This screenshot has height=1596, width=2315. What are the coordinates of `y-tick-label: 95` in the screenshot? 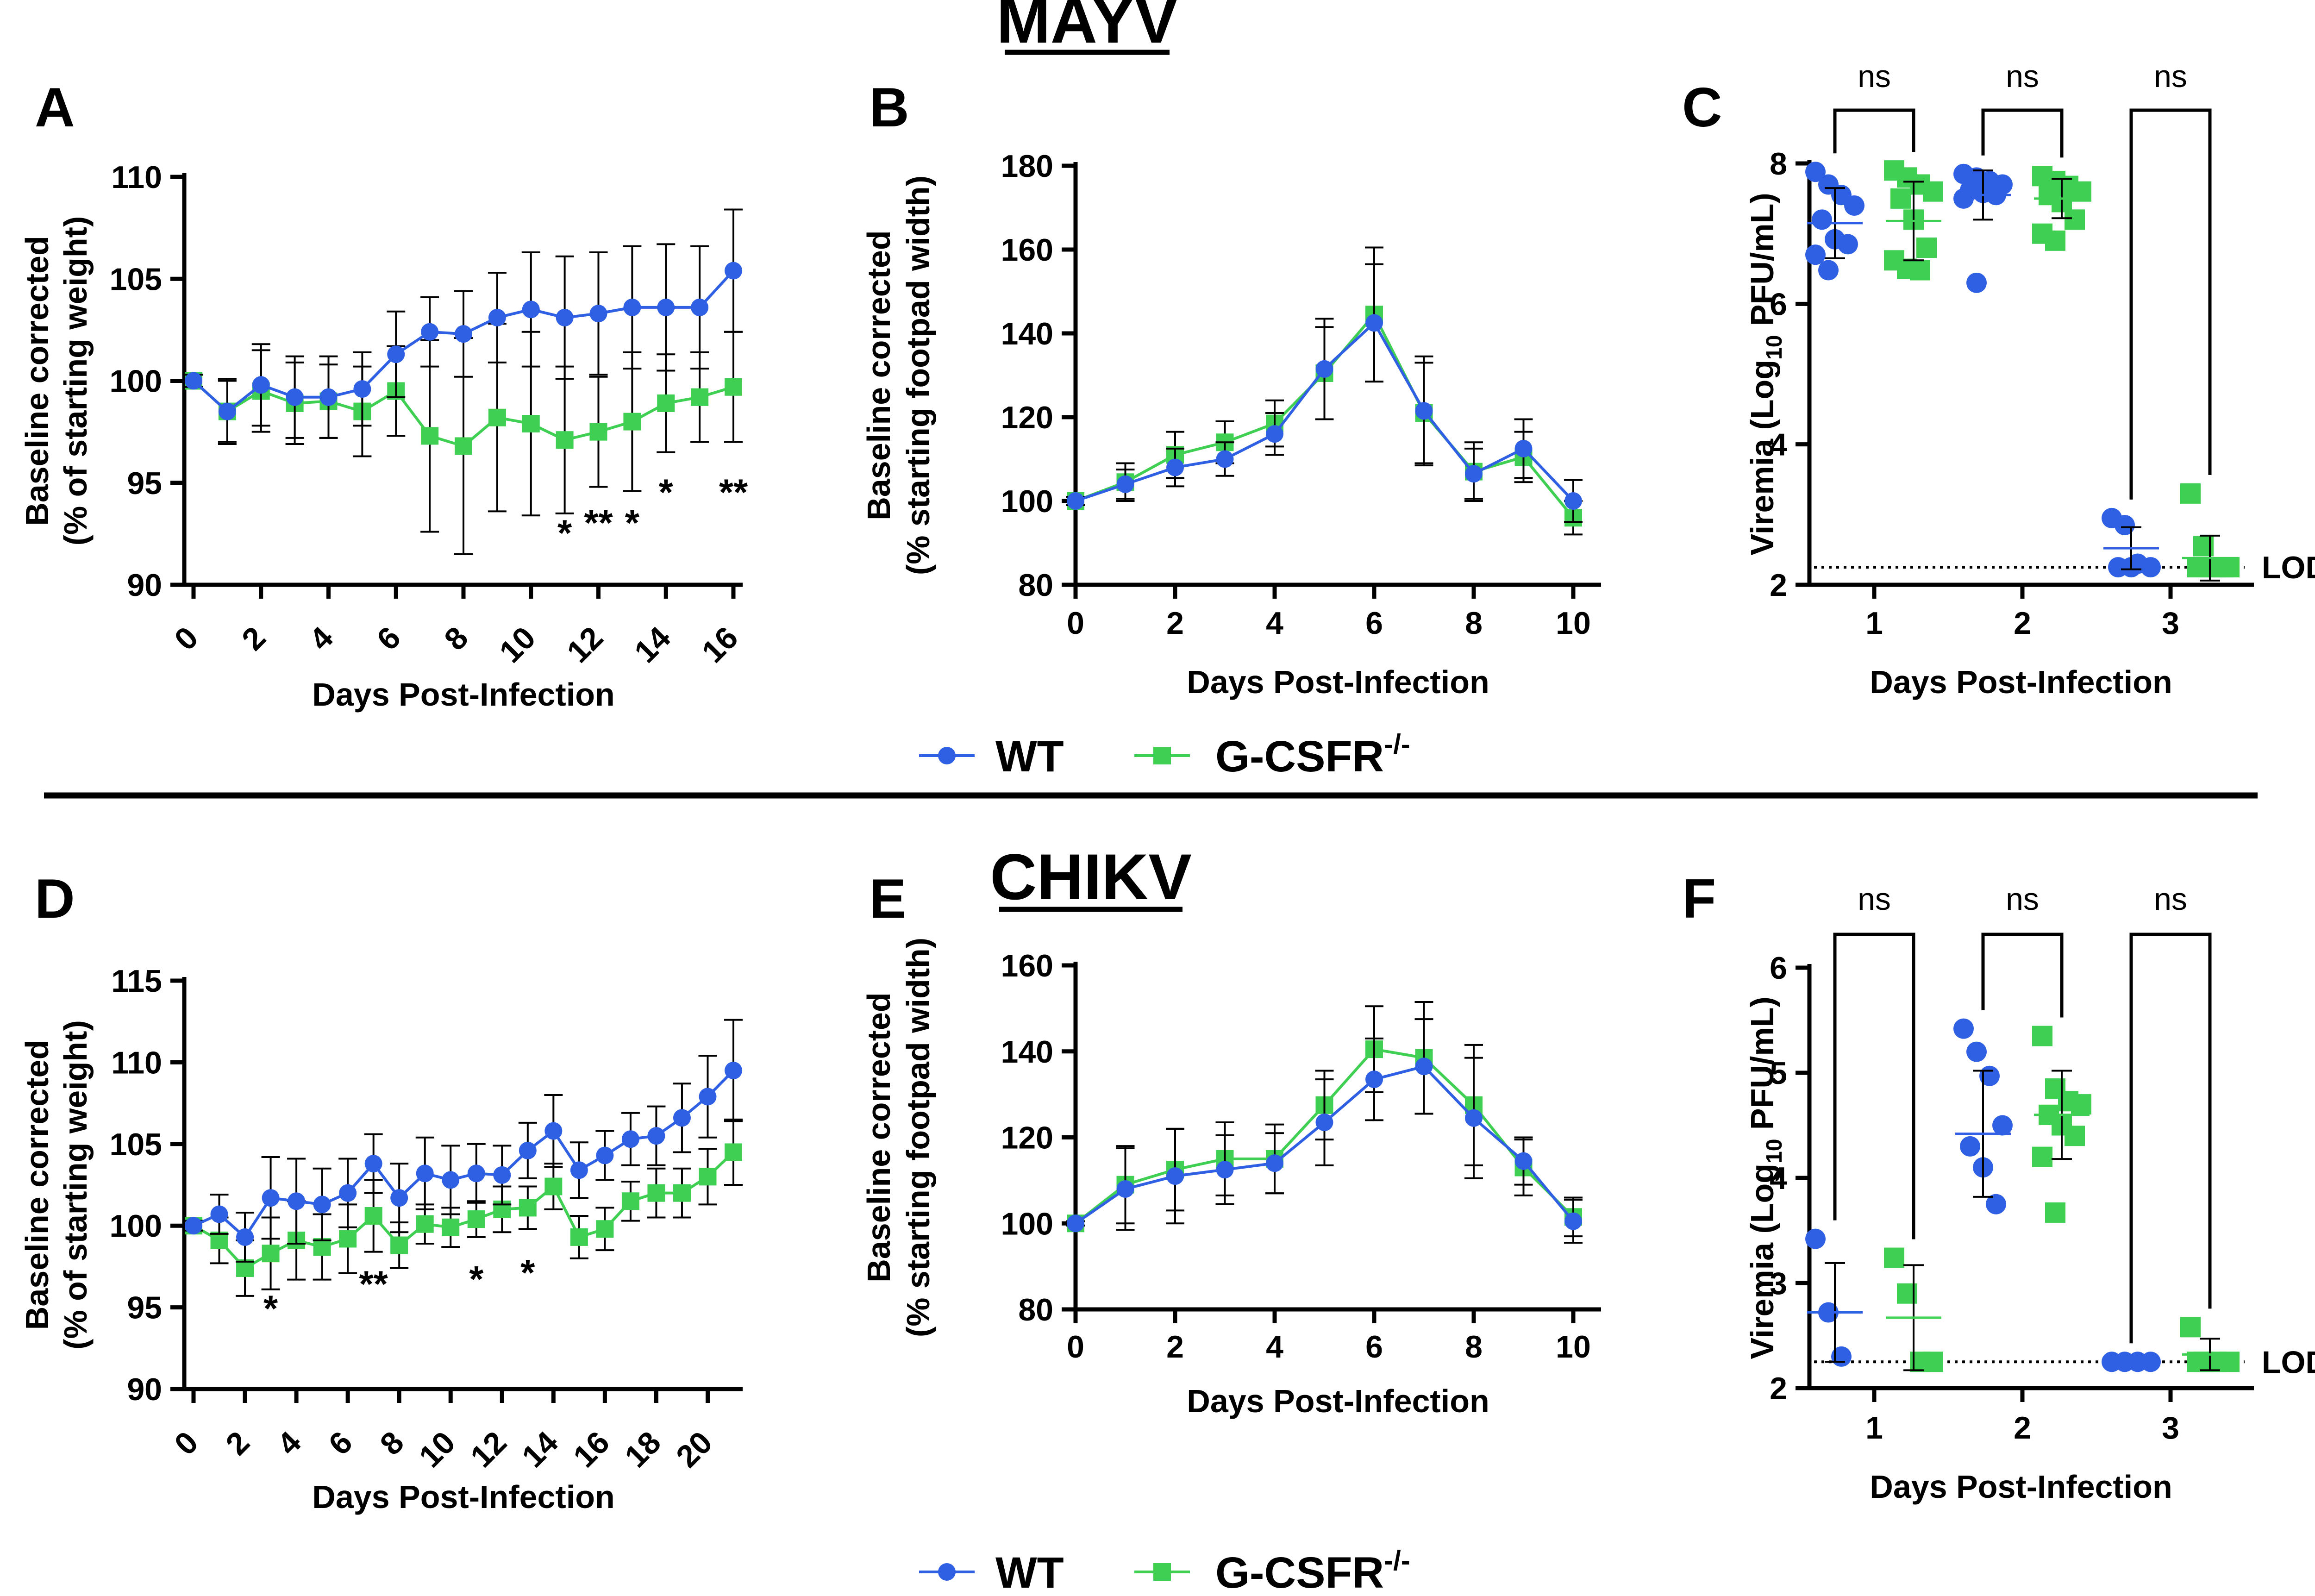 It's located at (144, 1308).